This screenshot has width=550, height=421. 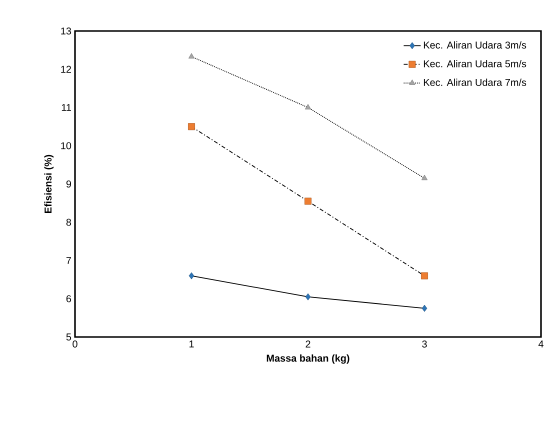 What do you see at coordinates (424, 344) in the screenshot?
I see `x-tick-label: 3` at bounding box center [424, 344].